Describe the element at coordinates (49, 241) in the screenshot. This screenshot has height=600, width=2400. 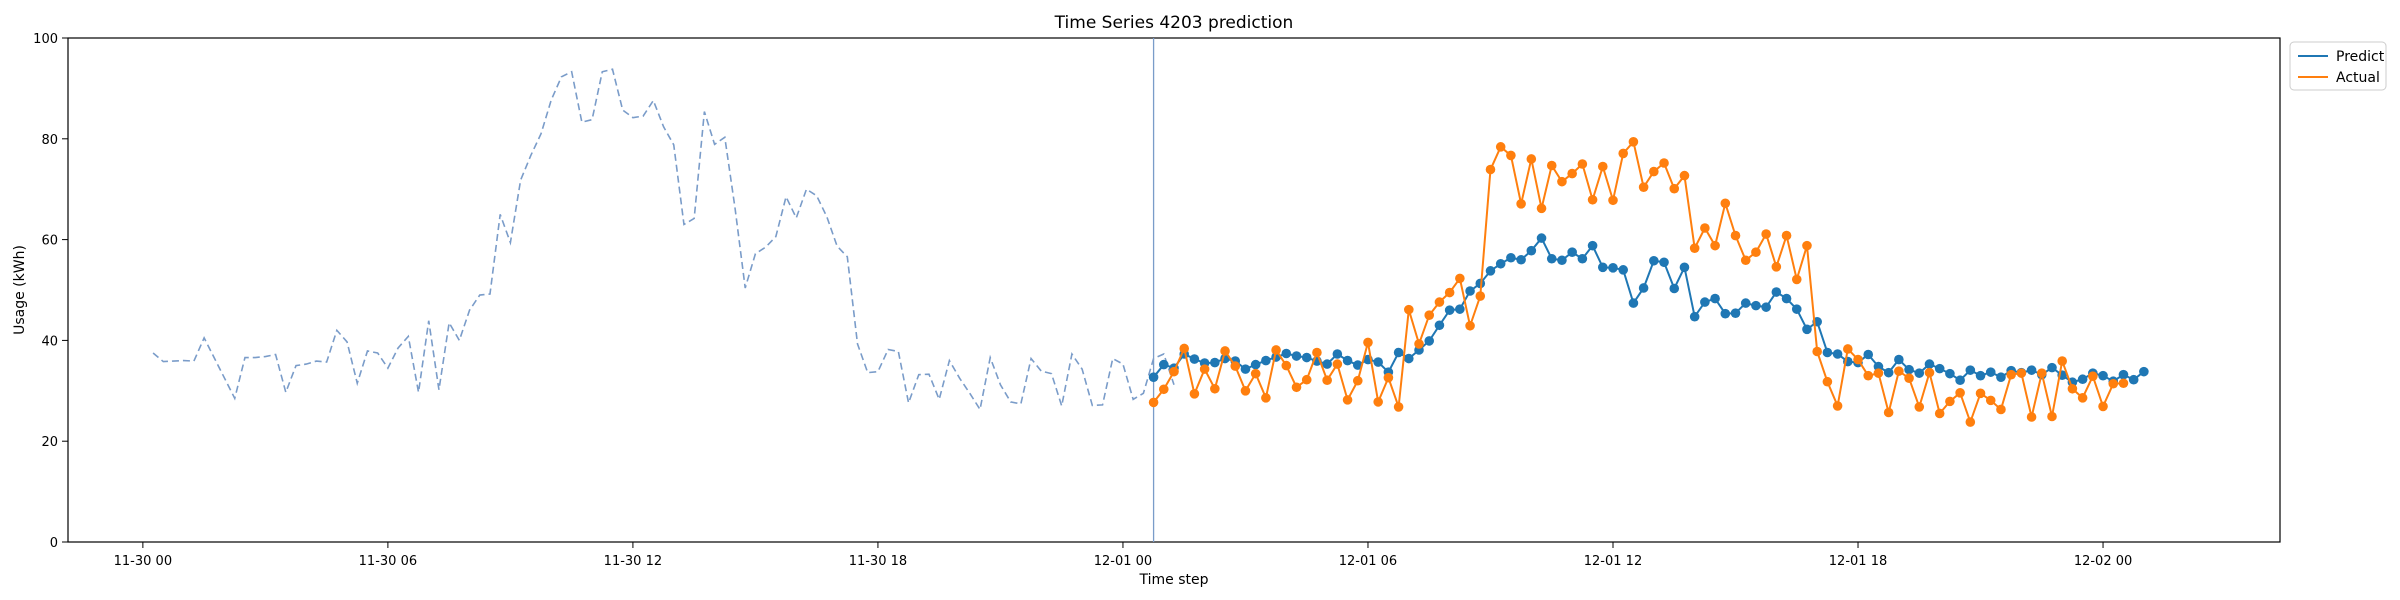
I see `y-tick-label: 60` at that location.